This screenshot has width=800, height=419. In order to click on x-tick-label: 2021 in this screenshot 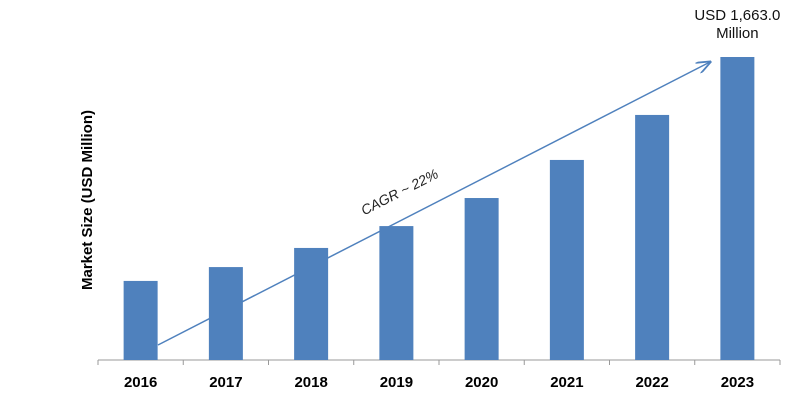, I will do `click(566, 382)`.